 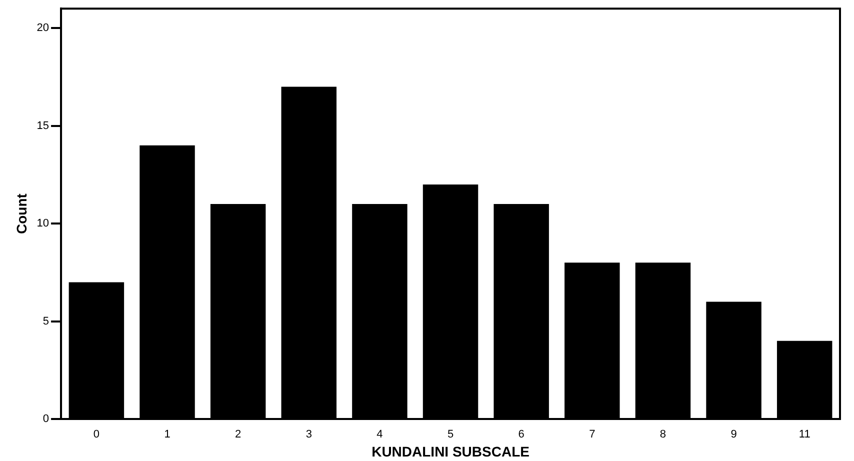 What do you see at coordinates (46, 321) in the screenshot?
I see `y-tick-label: 5` at bounding box center [46, 321].